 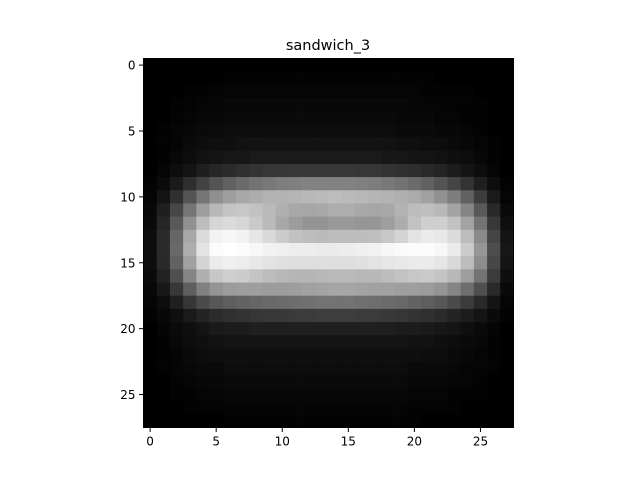 What do you see at coordinates (348, 442) in the screenshot?
I see `x-tick-label: 15` at bounding box center [348, 442].